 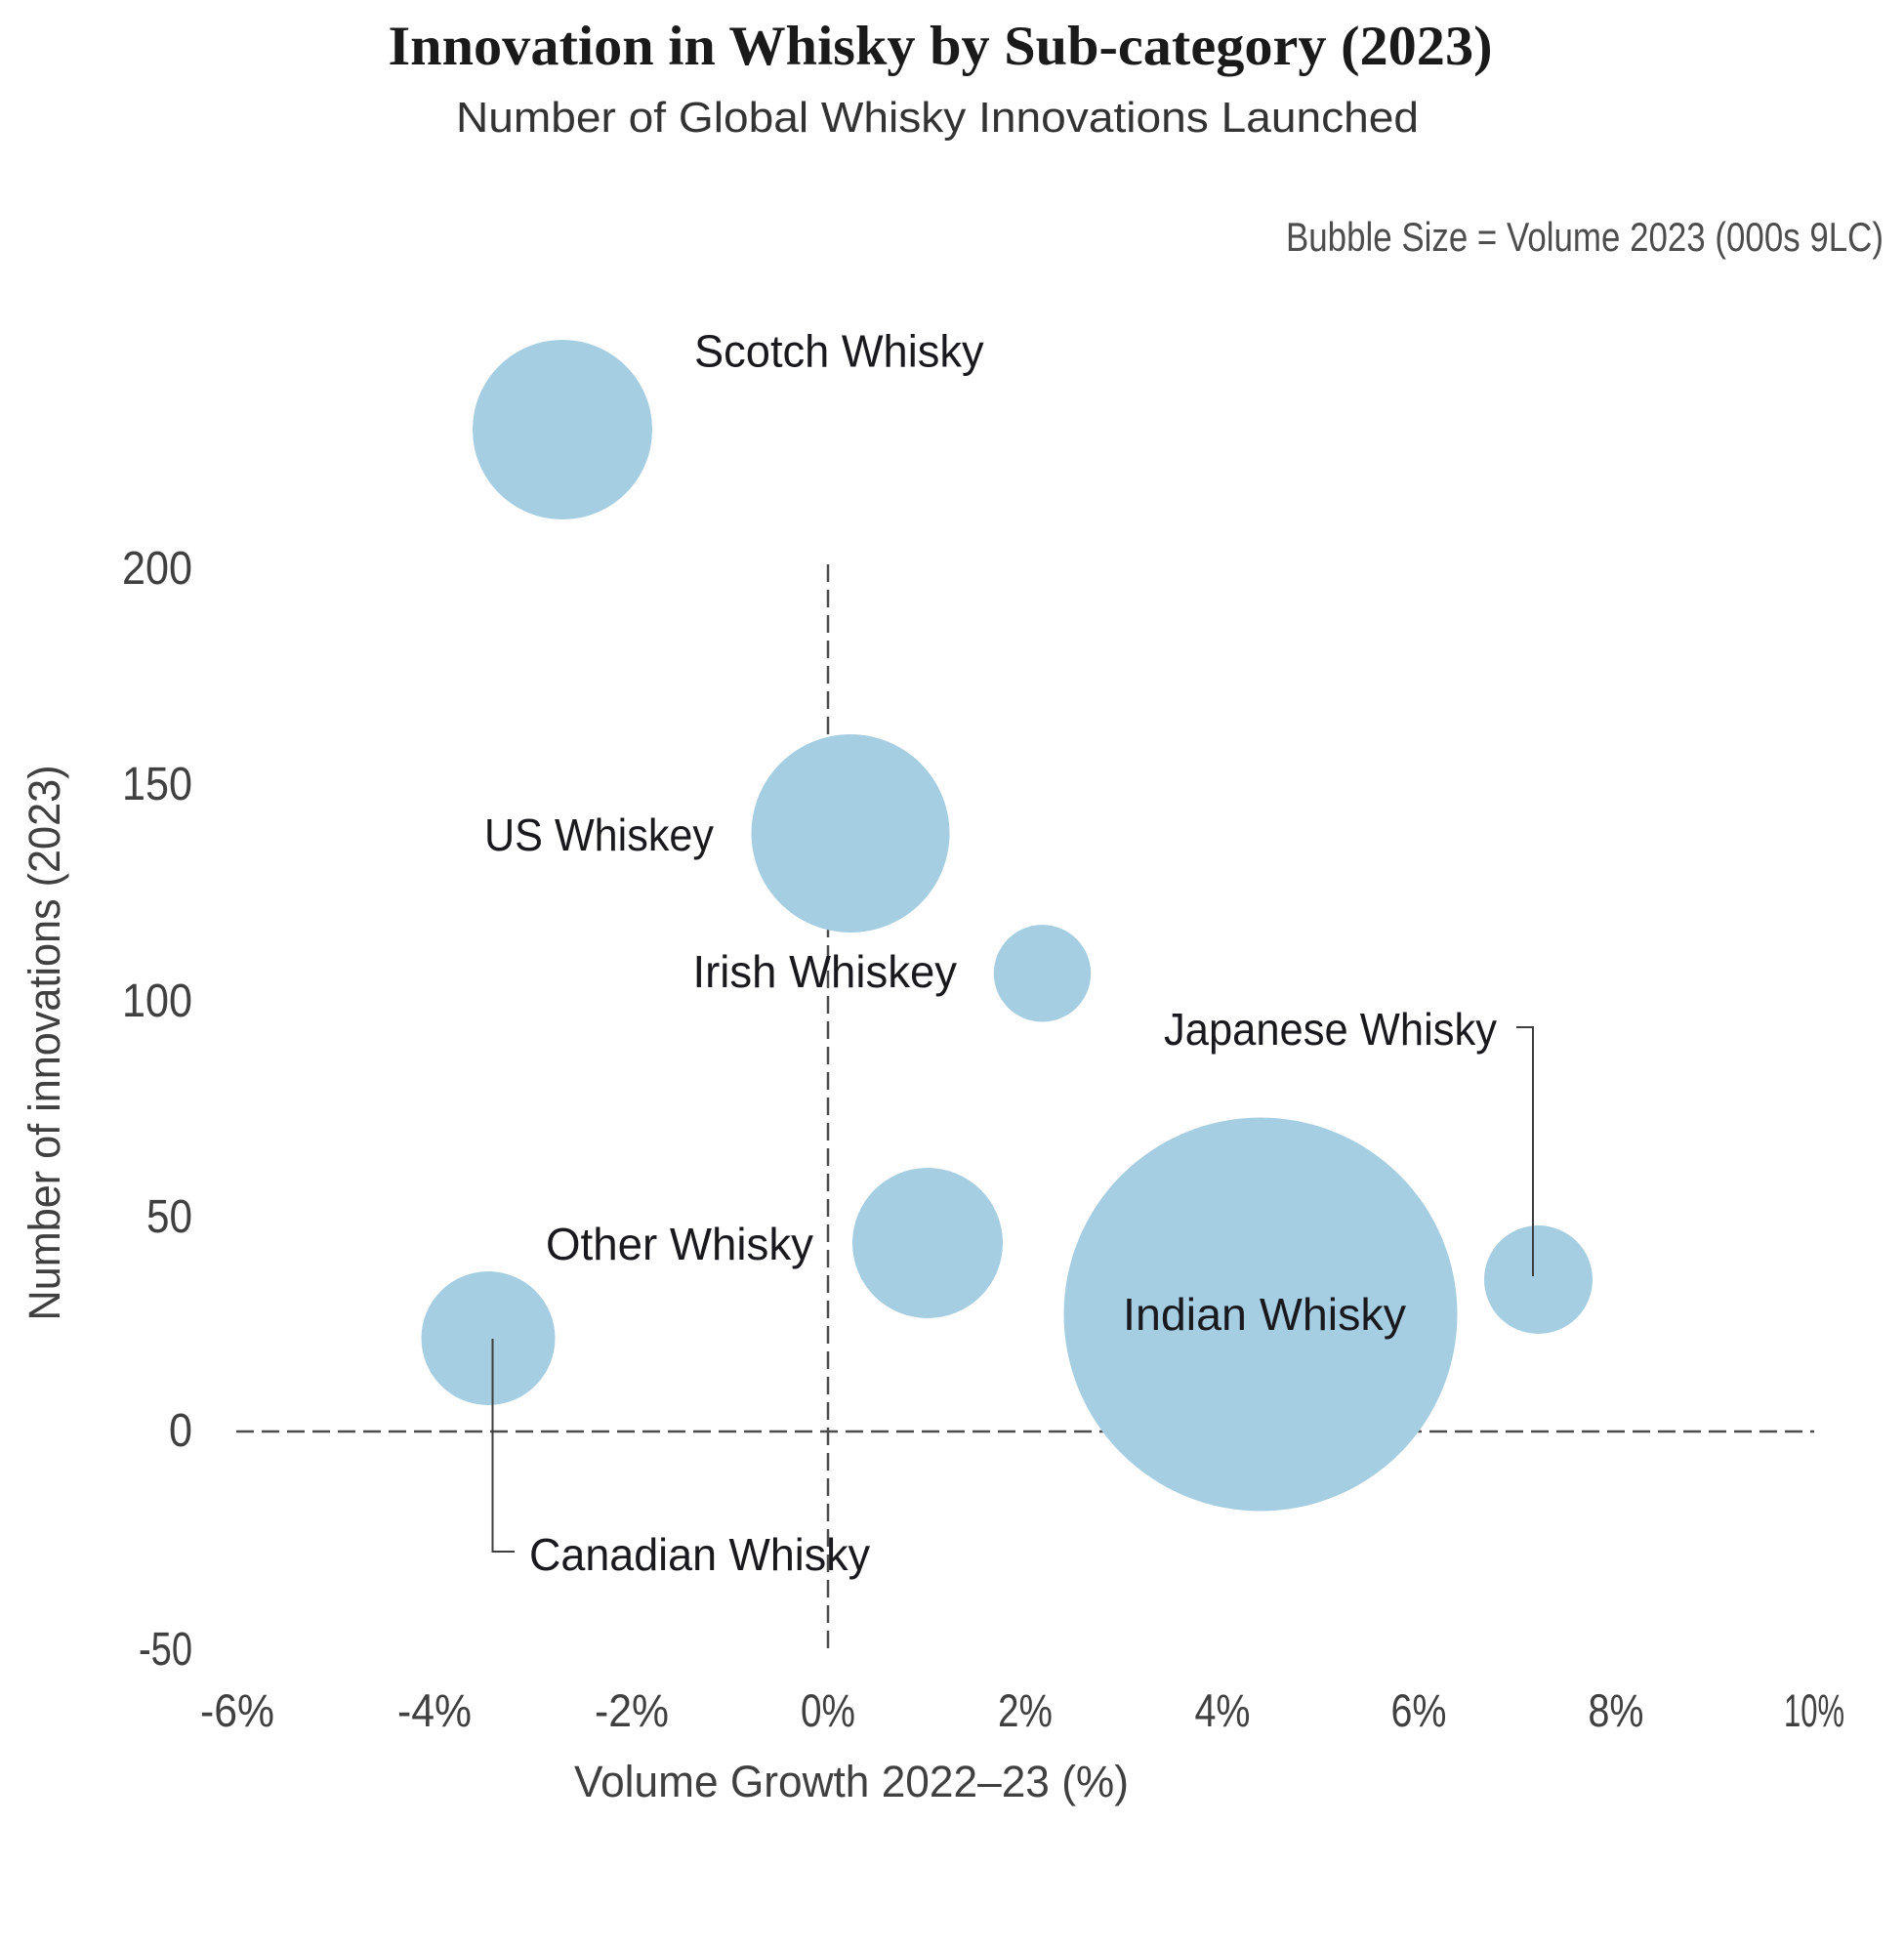 I want to click on svg-text: 0%, so click(x=828, y=1710).